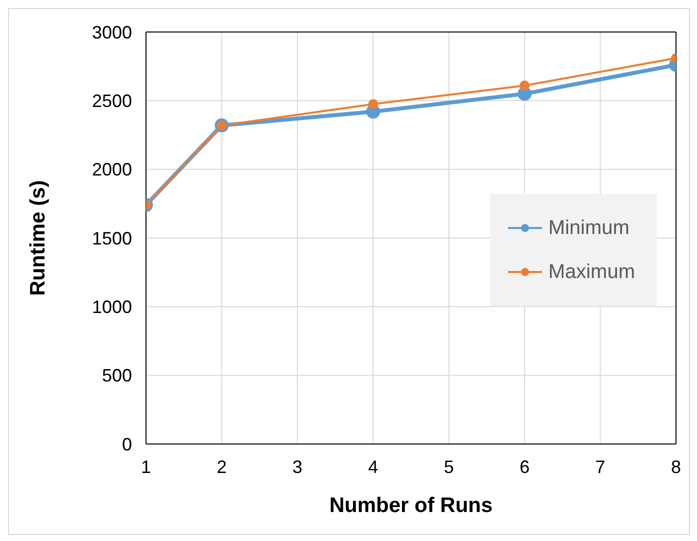  I want to click on y-tick-label: 1000, so click(112, 307).